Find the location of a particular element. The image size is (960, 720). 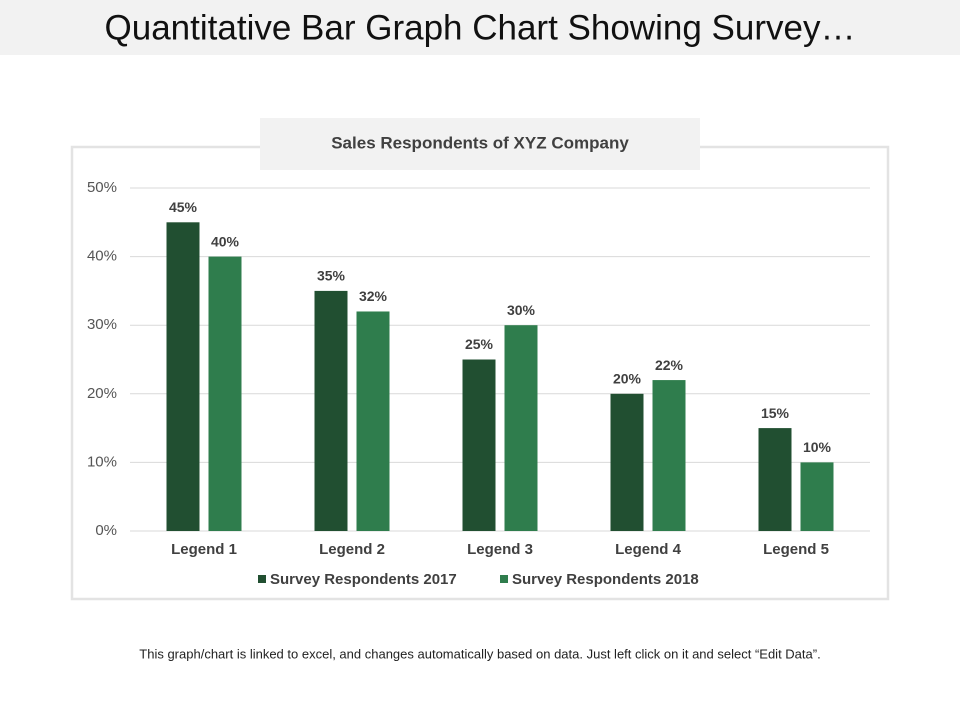

value-label: 32% is located at coordinates (373, 296).